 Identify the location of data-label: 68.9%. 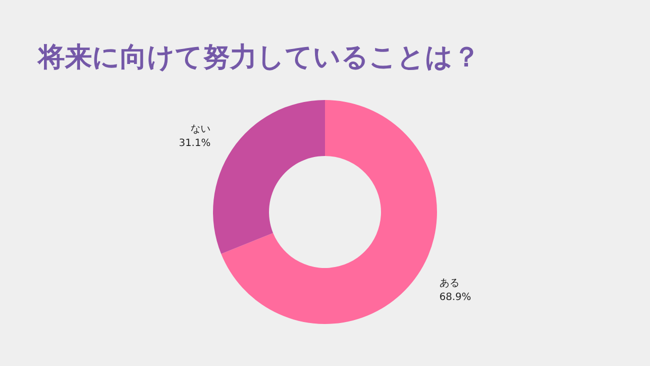
(455, 298).